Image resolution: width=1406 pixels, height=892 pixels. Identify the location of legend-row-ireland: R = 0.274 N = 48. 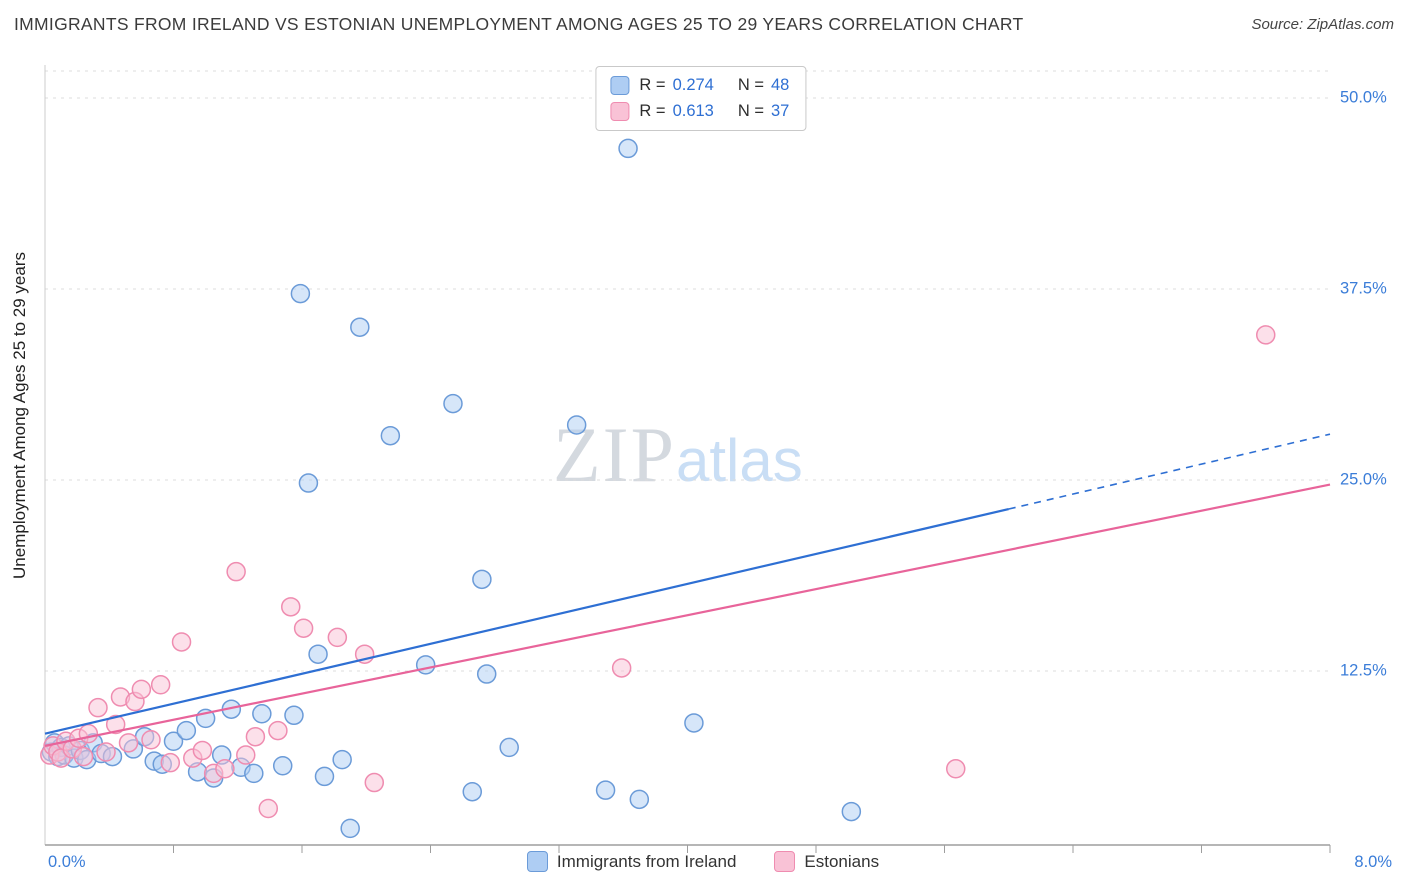
(699, 85).